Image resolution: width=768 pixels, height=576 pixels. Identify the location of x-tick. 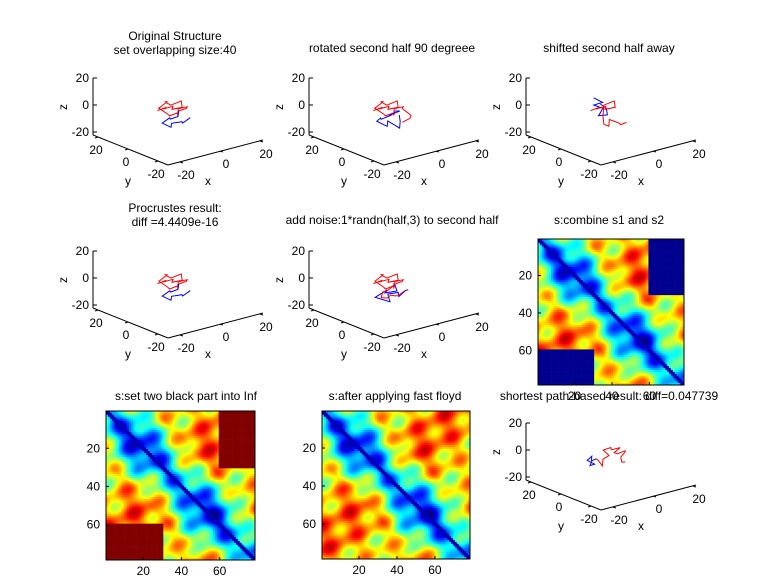
(221, 151).